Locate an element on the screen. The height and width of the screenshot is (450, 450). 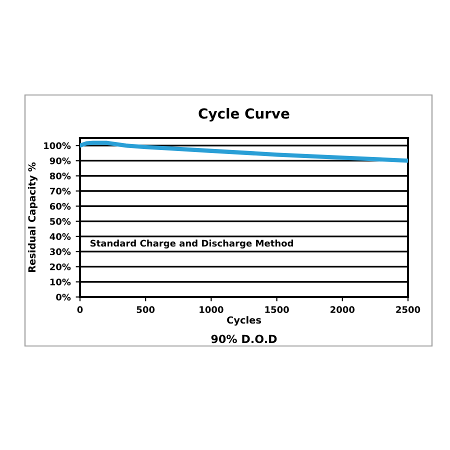
y-tick-label: 90% is located at coordinates (60, 160).